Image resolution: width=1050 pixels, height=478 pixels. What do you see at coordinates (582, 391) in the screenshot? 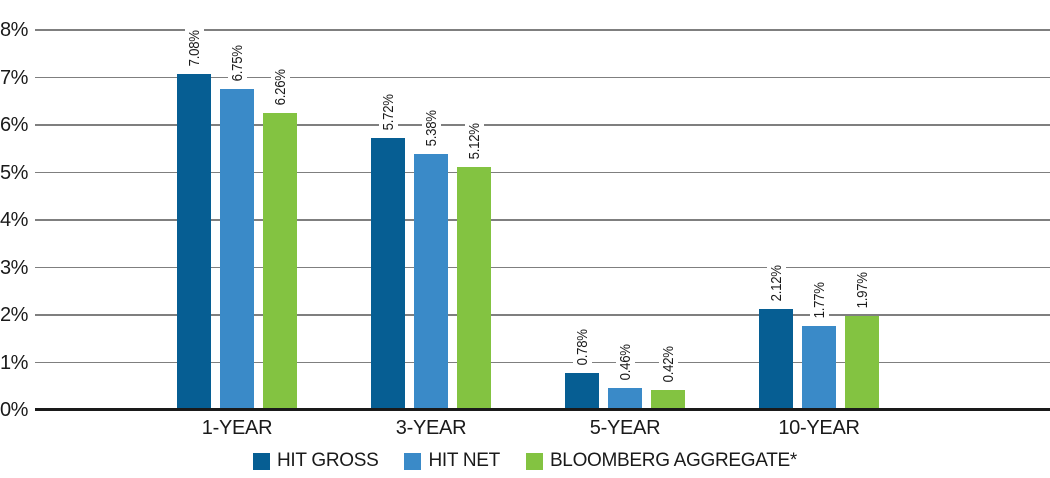
I see `bar-hit-gross-5-year` at bounding box center [582, 391].